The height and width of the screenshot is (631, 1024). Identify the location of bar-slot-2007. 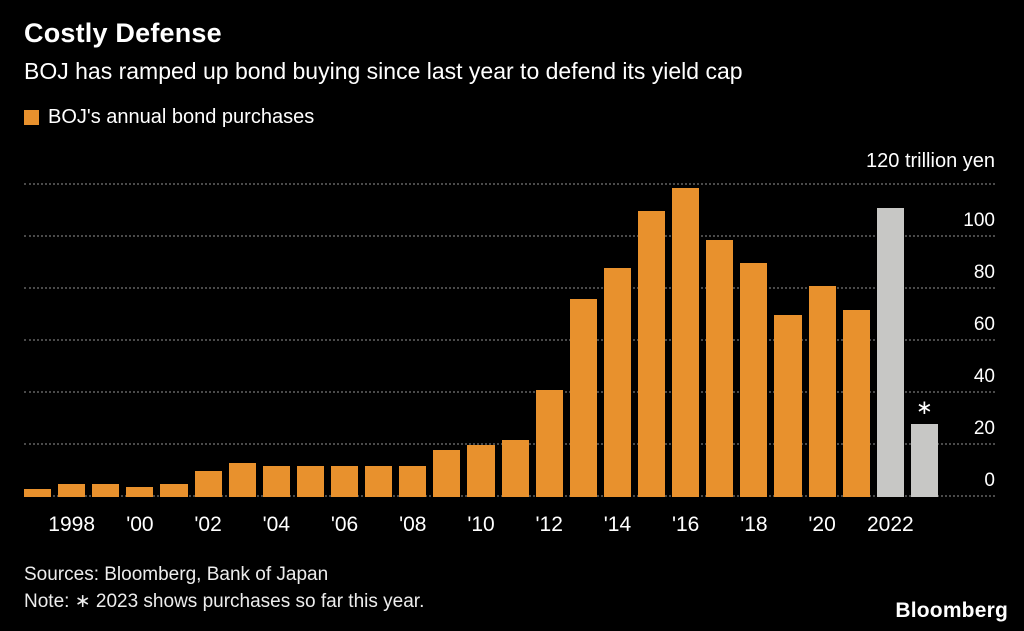
(379, 341).